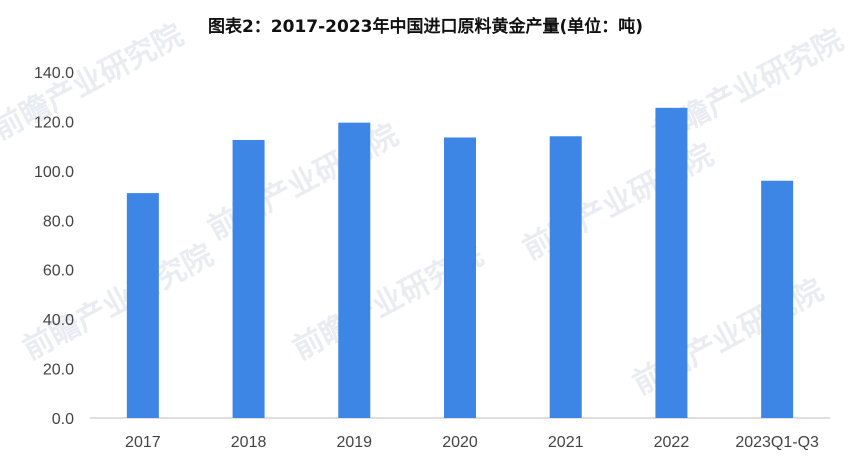  What do you see at coordinates (249, 442) in the screenshot?
I see `x-tick-label: 2018` at bounding box center [249, 442].